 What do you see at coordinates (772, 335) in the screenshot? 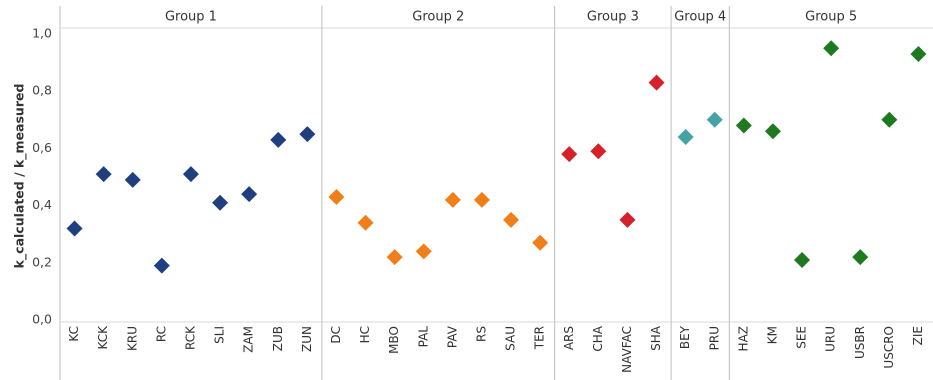
I see `x-tick-label: KM` at bounding box center [772, 335].